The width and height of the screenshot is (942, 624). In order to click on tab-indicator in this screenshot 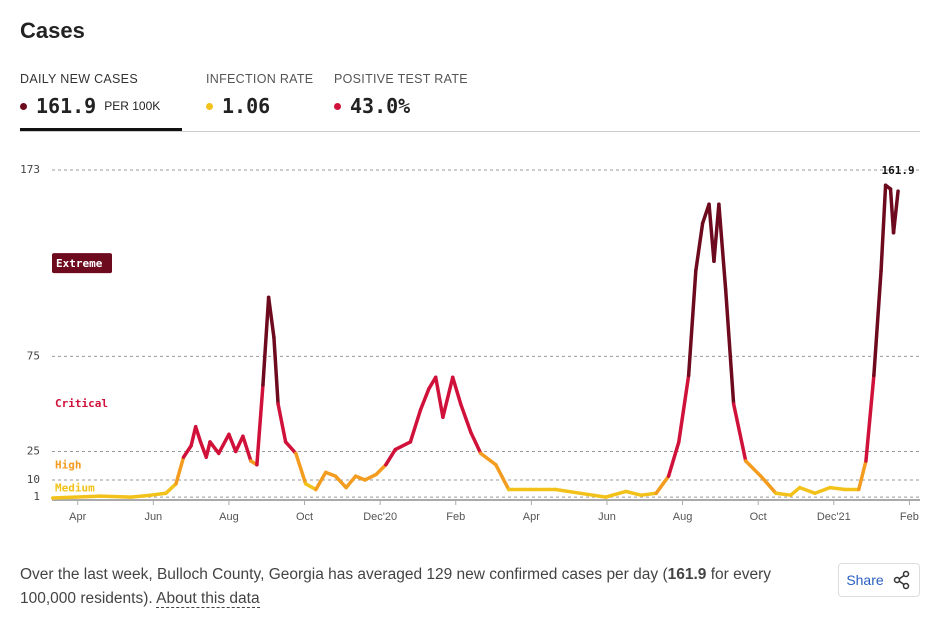, I will do `click(101, 129)`.